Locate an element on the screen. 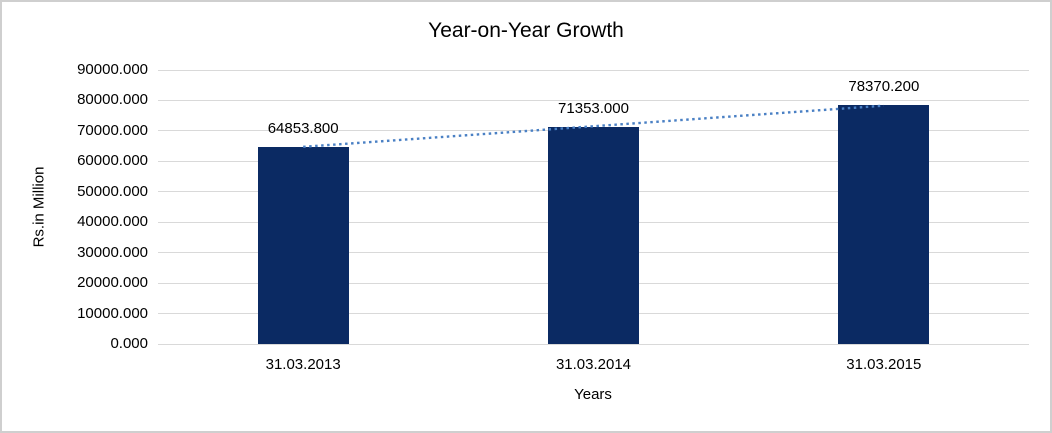 This screenshot has width=1052, height=433. y-tick-label: 40000.000 is located at coordinates (112, 222).